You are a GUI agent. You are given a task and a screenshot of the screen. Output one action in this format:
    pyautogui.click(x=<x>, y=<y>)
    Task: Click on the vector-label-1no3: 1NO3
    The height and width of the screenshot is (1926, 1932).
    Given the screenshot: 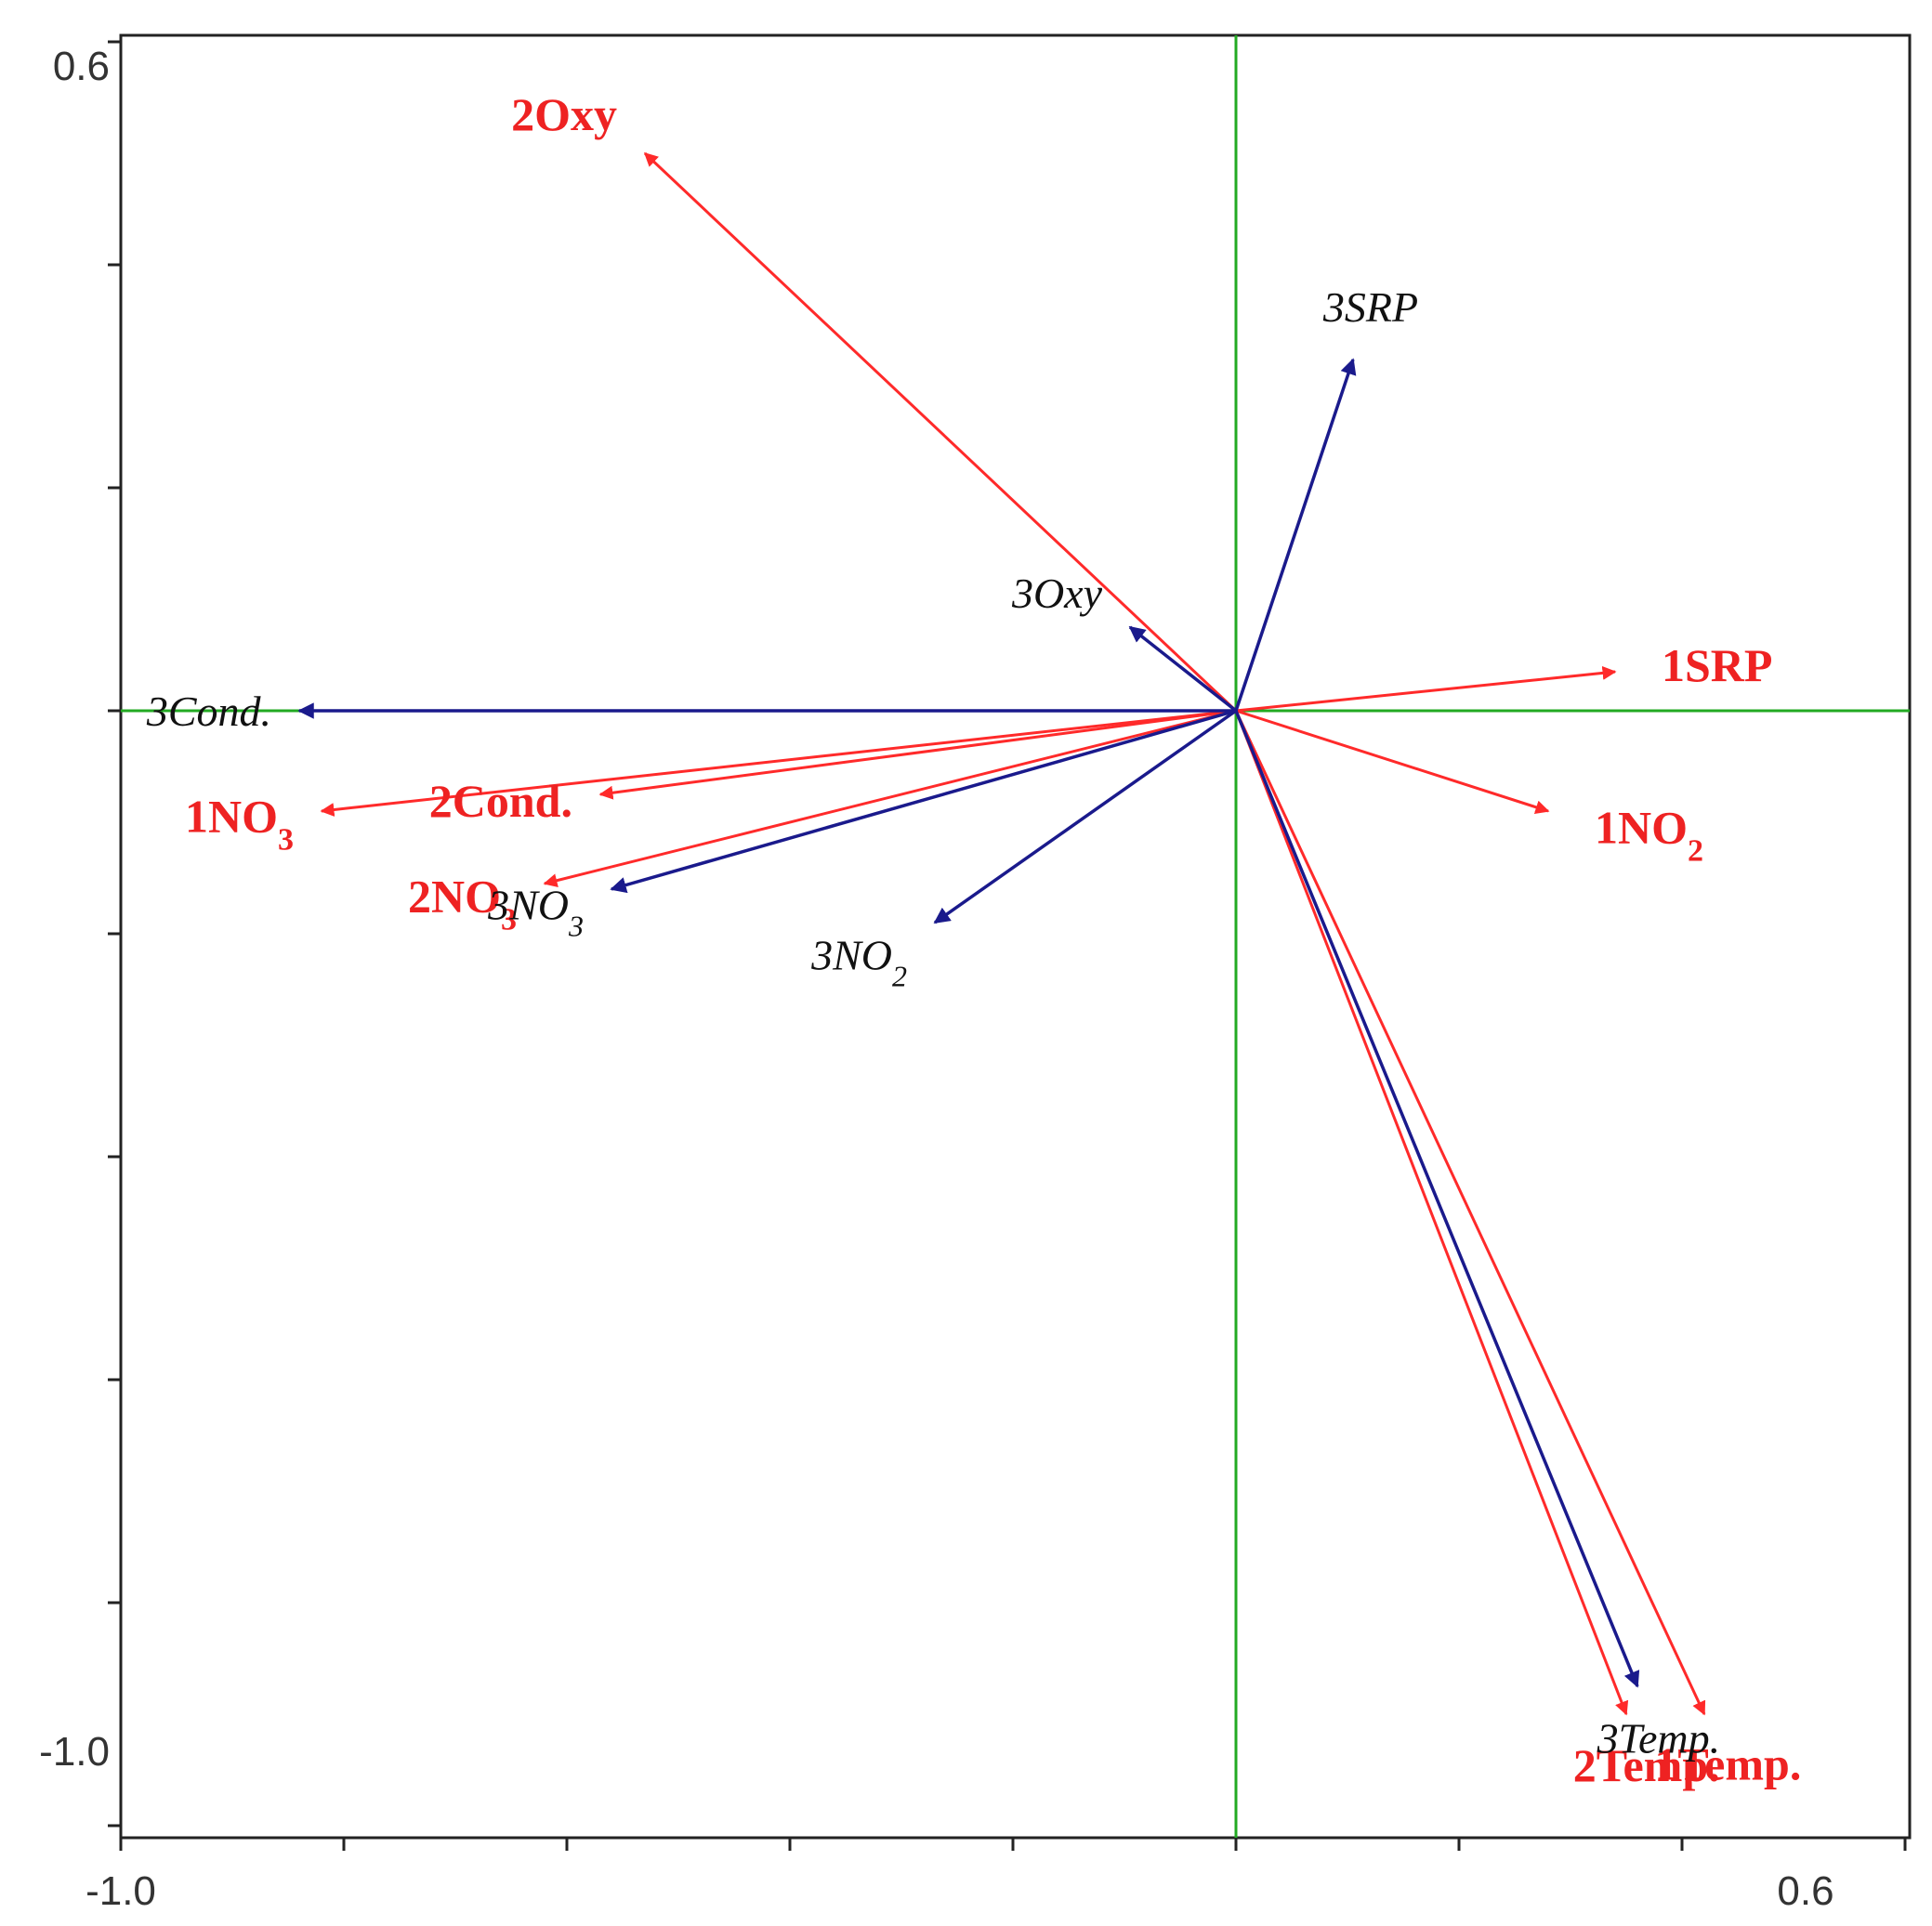 What is the action you would take?
    pyautogui.click(x=239, y=824)
    